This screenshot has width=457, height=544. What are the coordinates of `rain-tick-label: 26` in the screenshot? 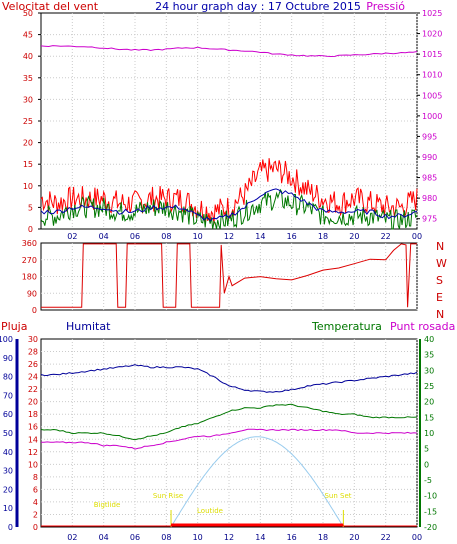 It's located at (33, 364).